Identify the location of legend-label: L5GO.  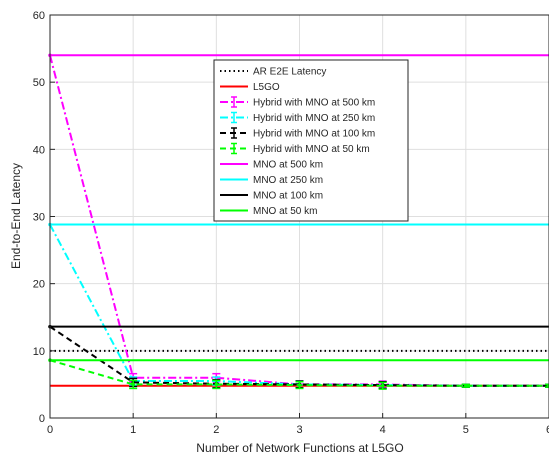
(266, 87).